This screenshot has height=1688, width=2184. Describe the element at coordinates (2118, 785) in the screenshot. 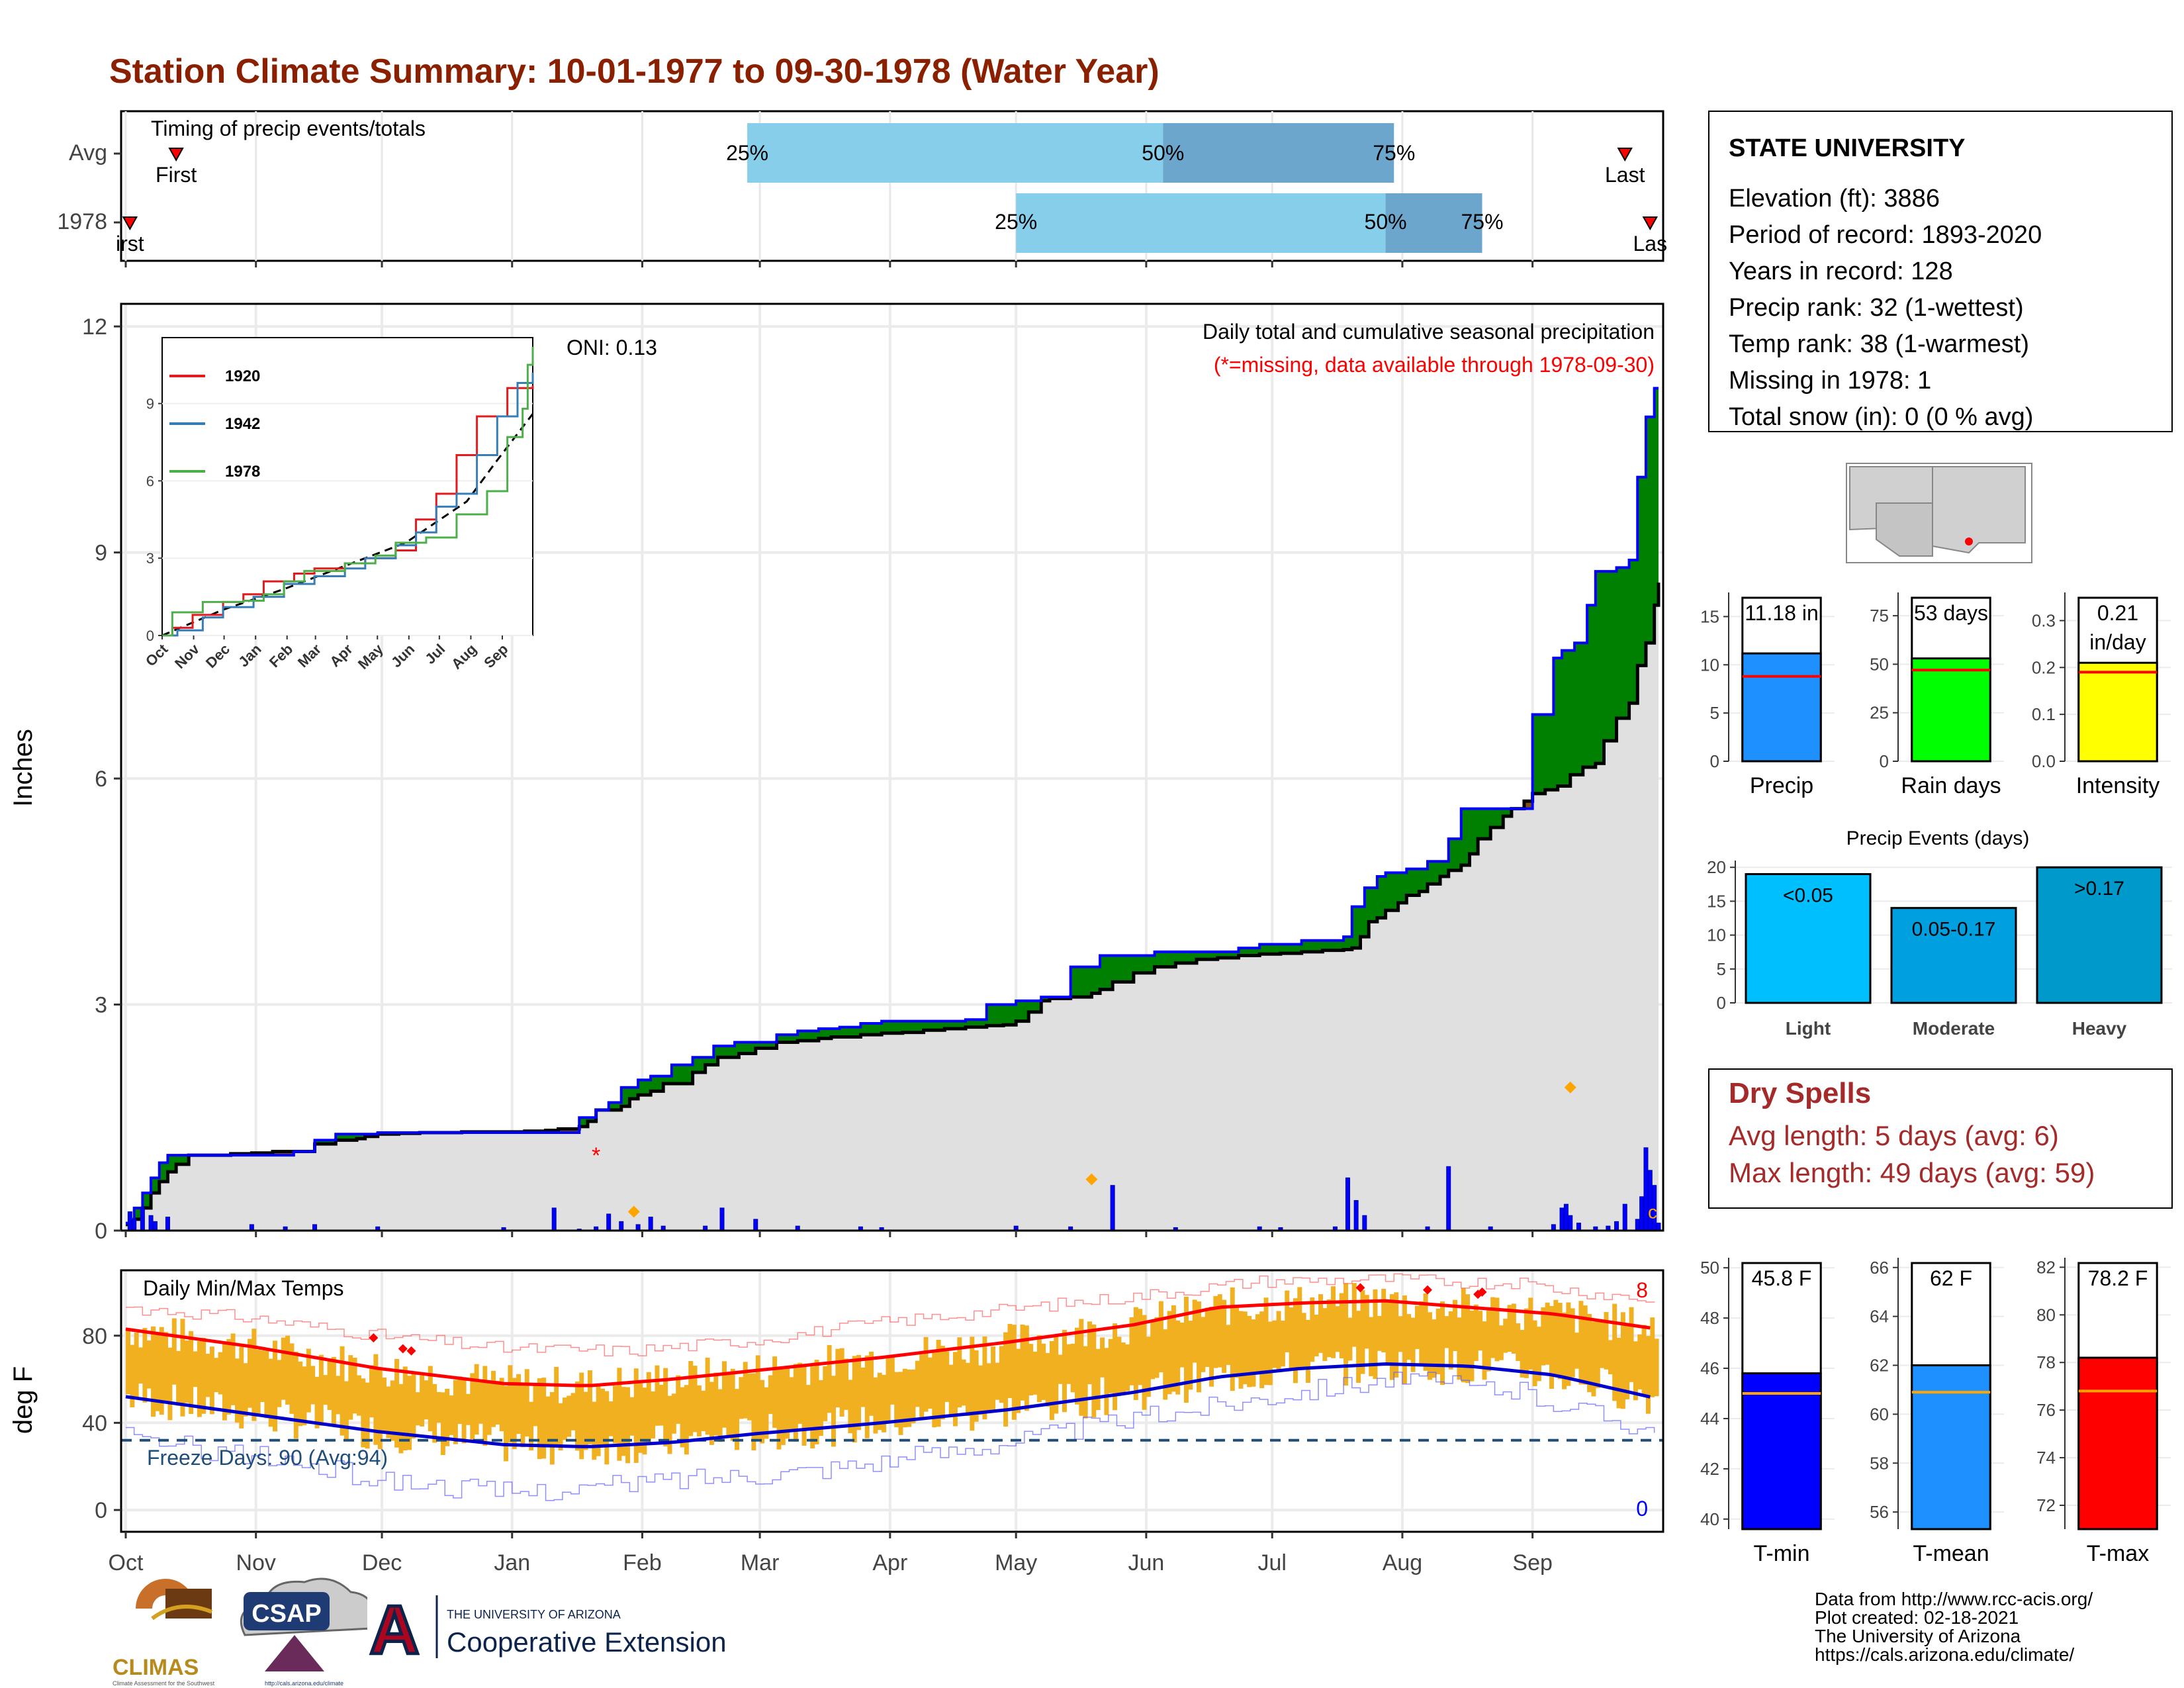

I see `minibar-name: Intensity` at that location.